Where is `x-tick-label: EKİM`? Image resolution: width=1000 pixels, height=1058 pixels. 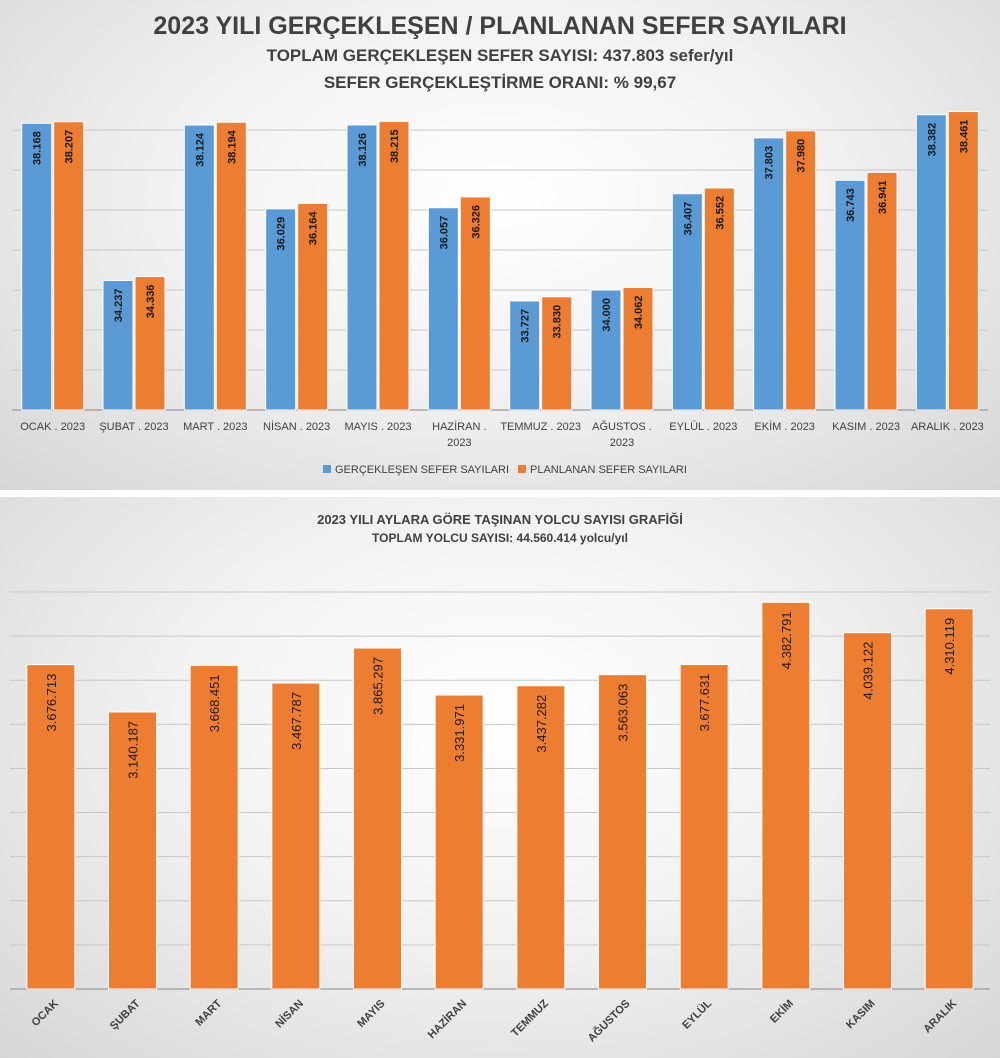 x-tick-label: EKİM is located at coordinates (781, 1011).